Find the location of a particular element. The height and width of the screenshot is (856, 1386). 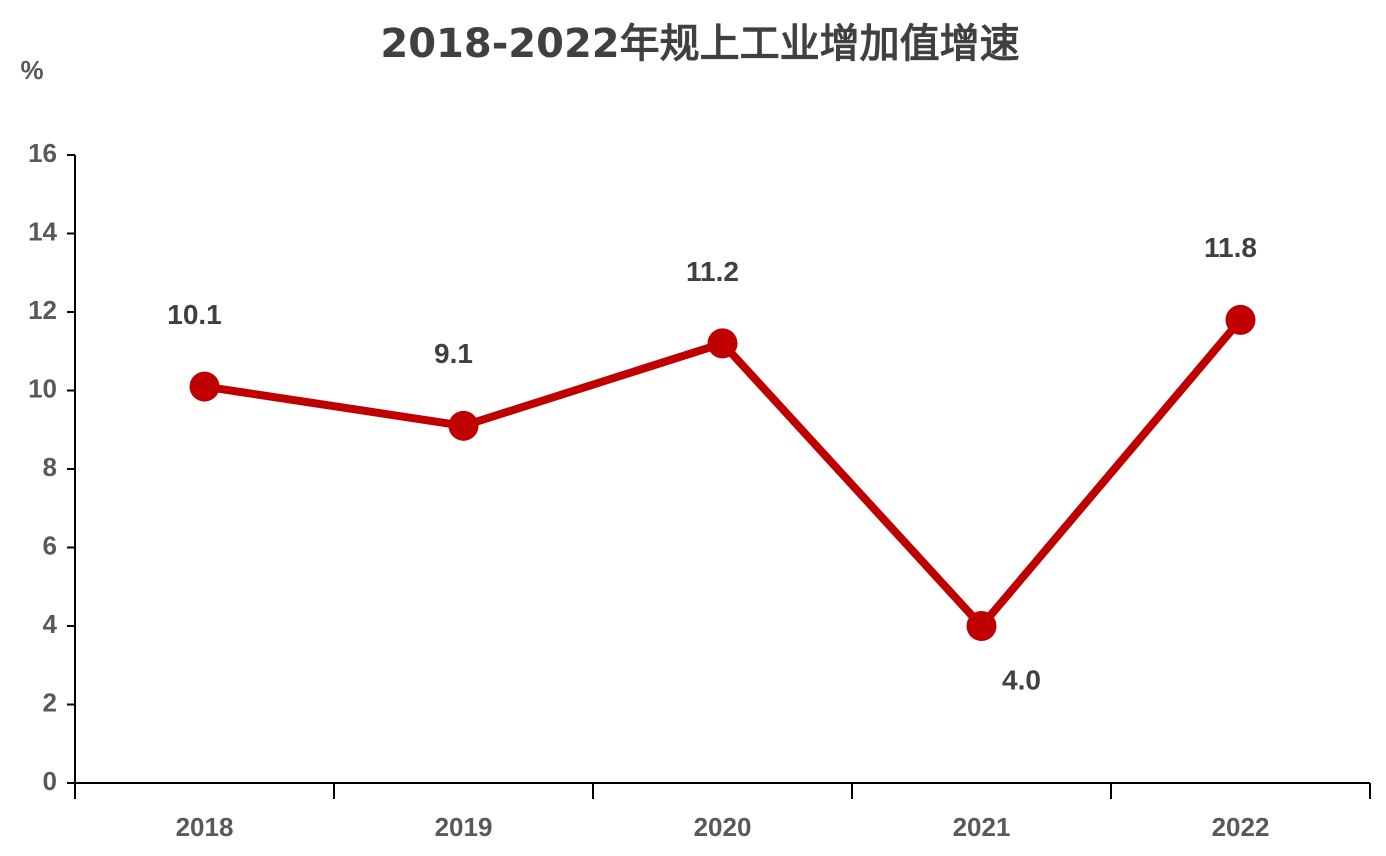

y-tick-label: 12 is located at coordinates (42, 310).